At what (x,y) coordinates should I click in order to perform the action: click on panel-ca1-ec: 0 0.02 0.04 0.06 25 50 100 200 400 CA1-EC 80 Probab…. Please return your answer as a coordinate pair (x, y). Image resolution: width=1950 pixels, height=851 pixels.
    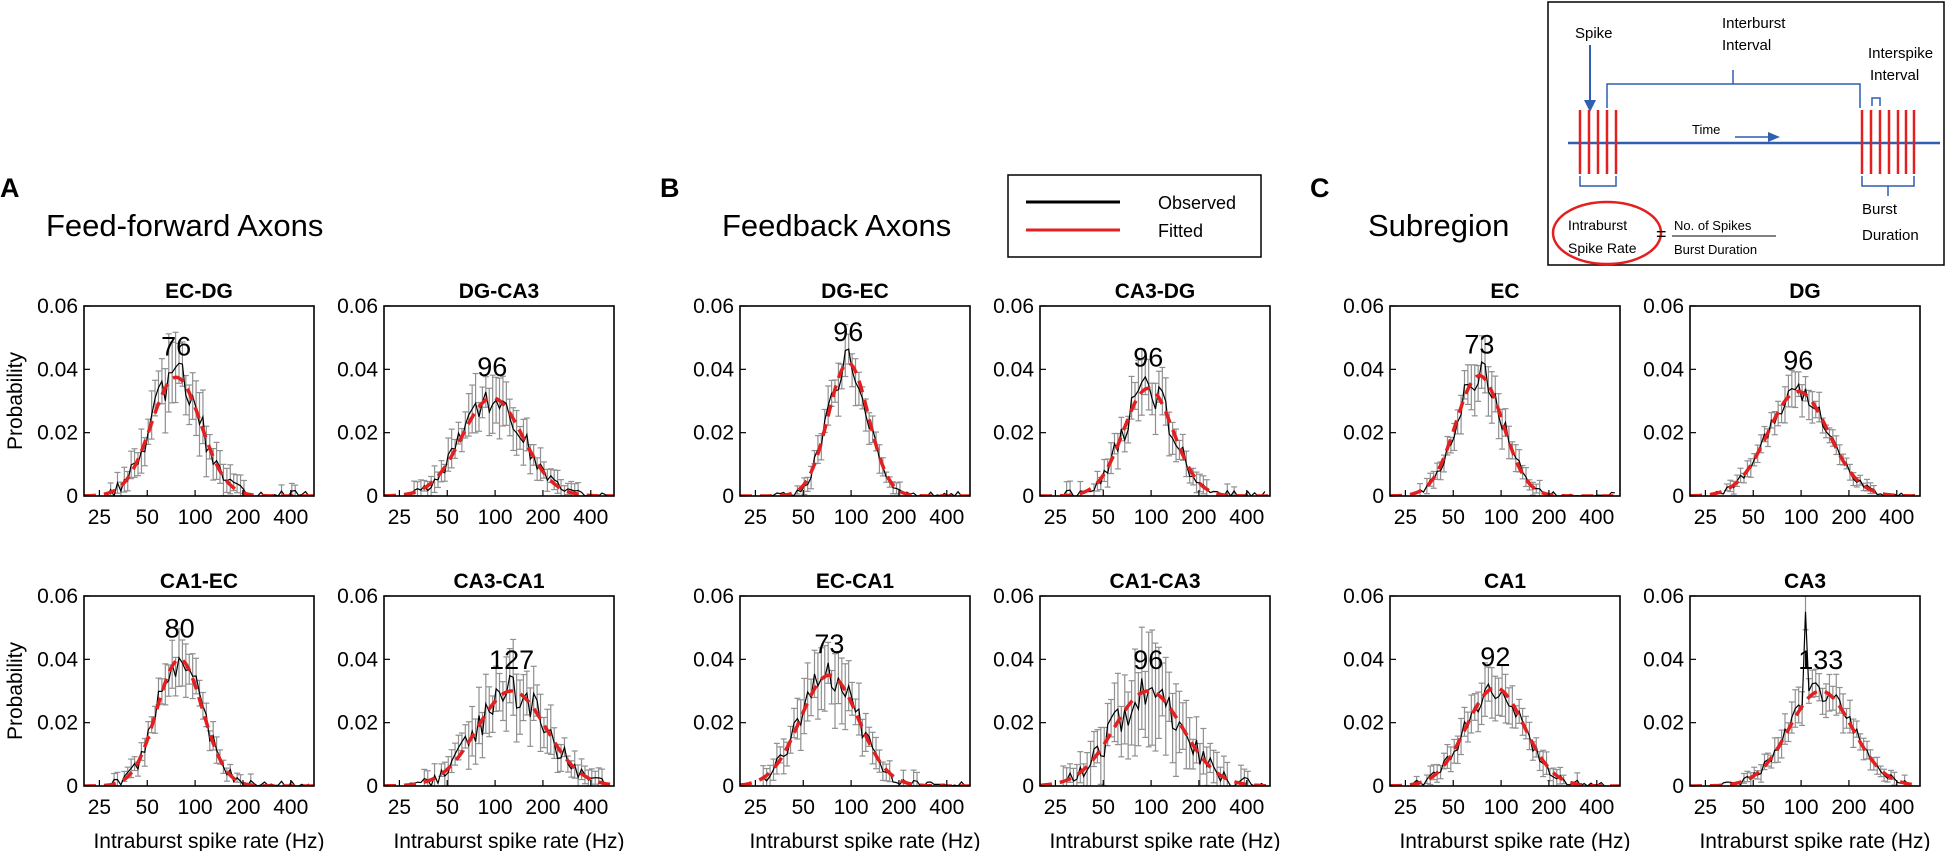
    Looking at the image, I should click on (164, 710).